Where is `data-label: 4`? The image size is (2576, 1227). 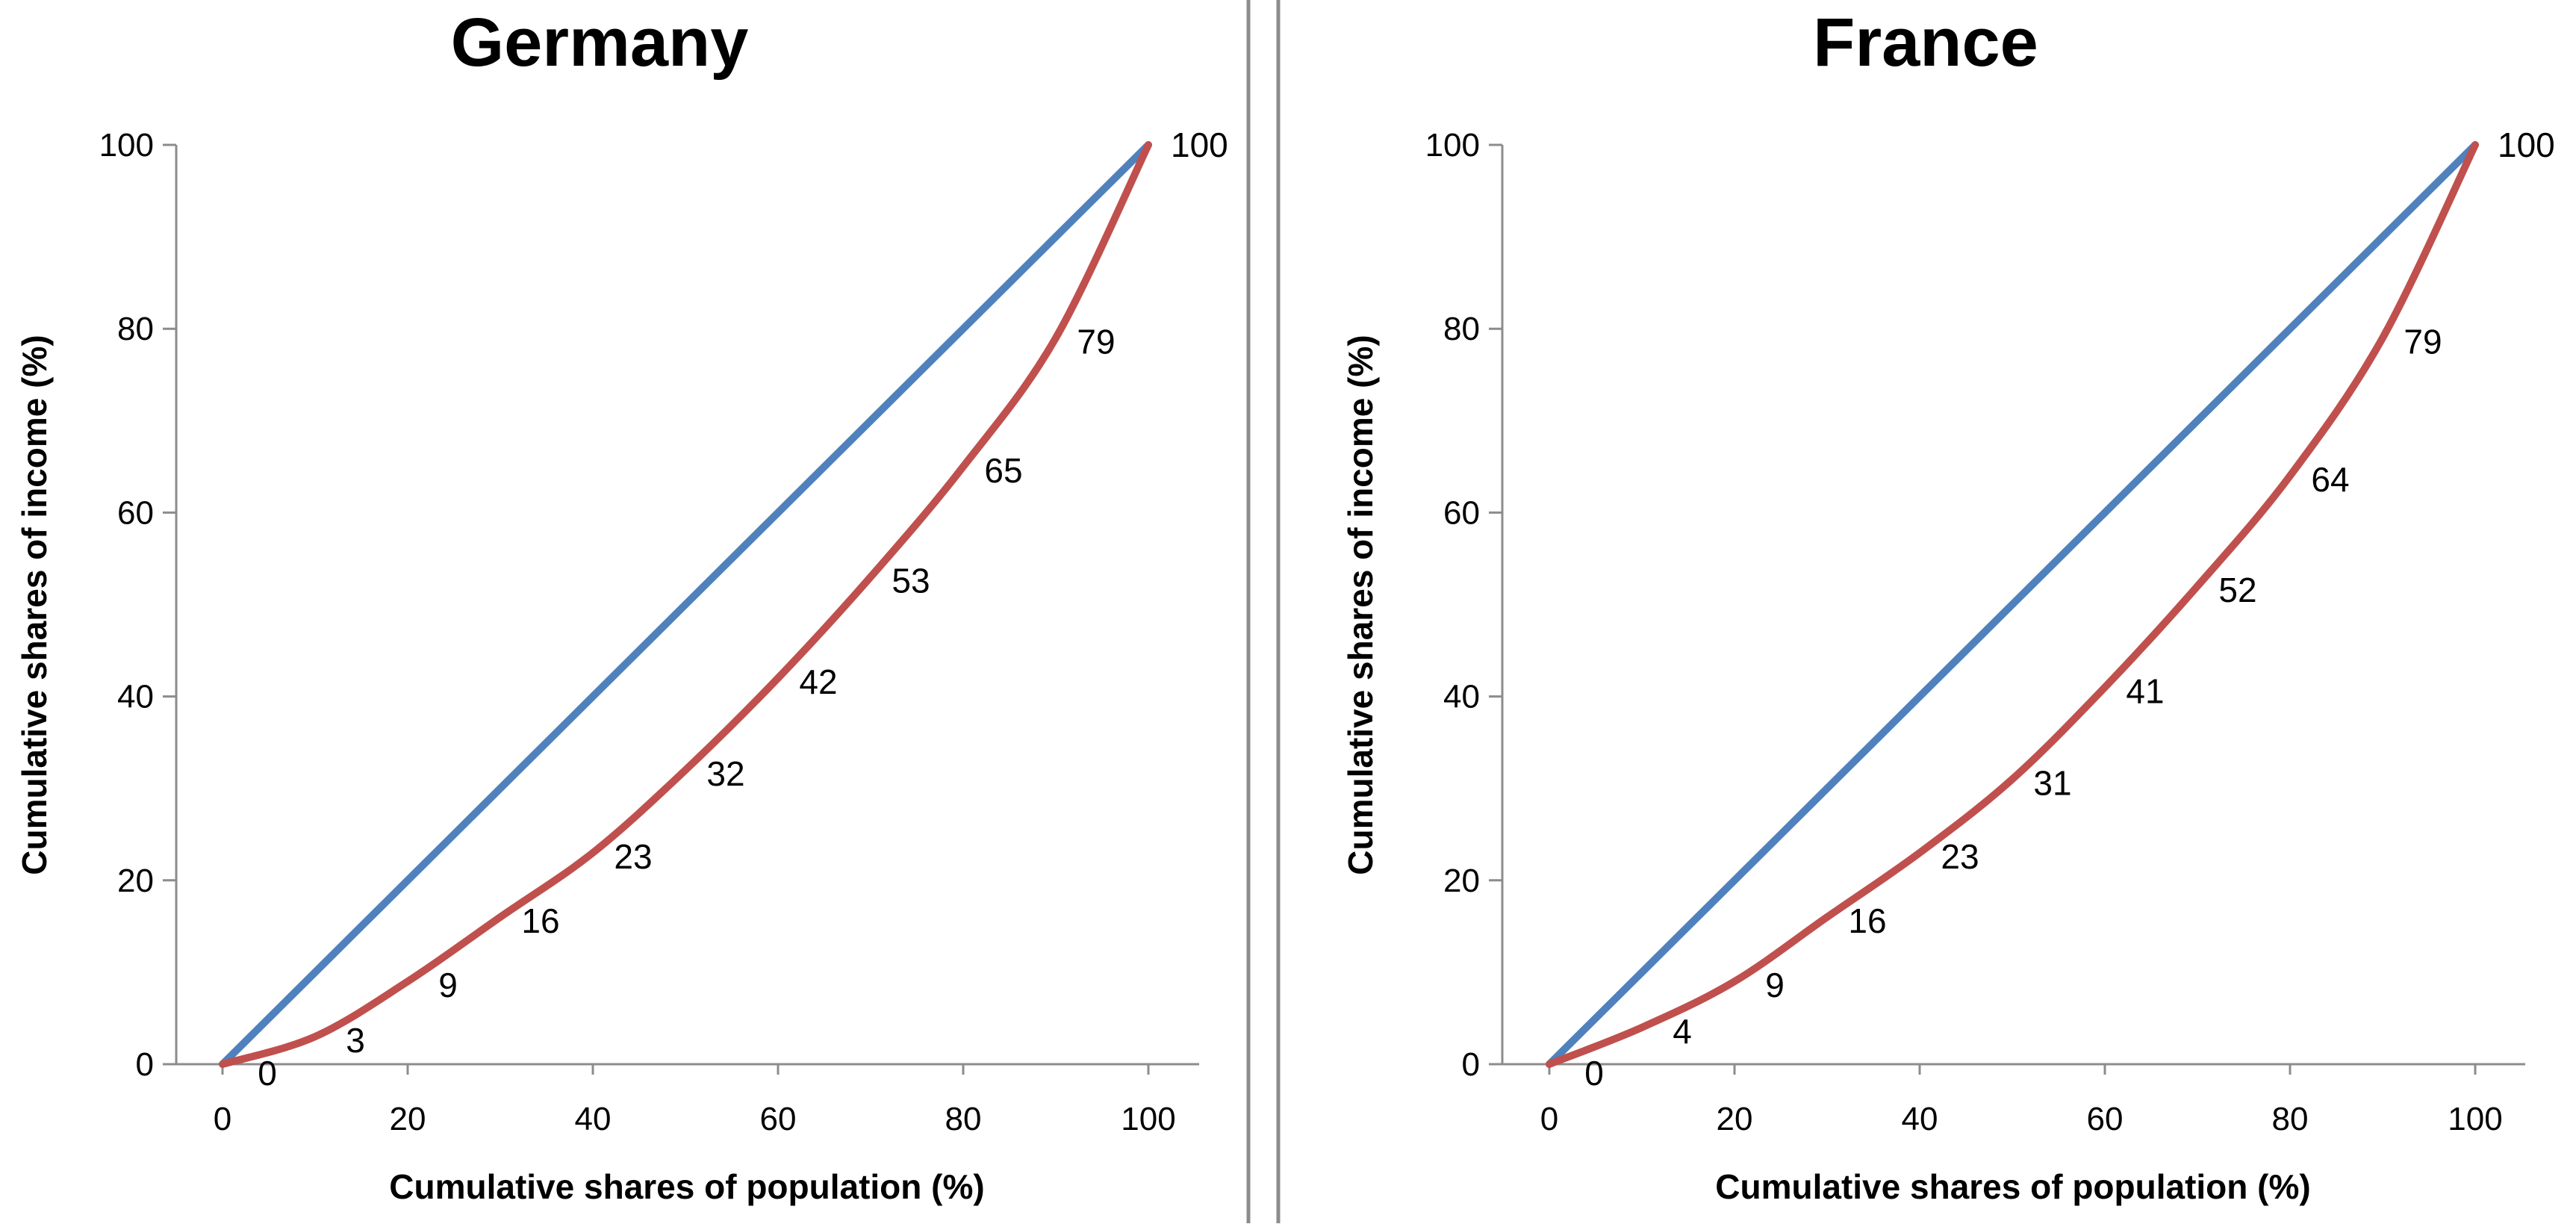
data-label: 4 is located at coordinates (1682, 1031).